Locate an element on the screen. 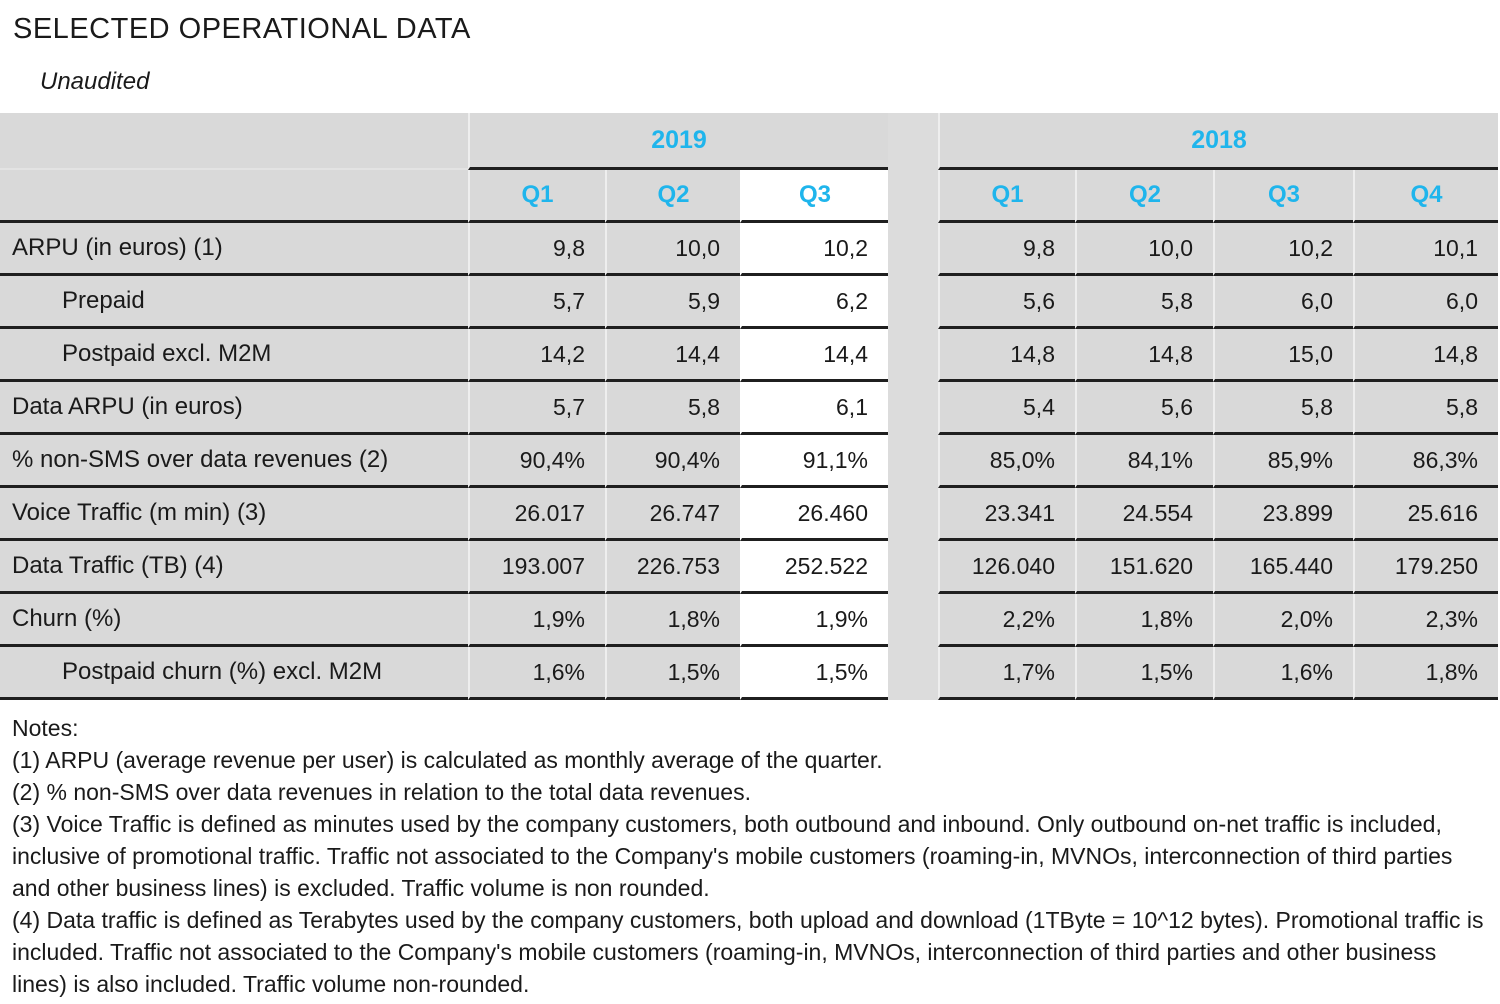 This screenshot has height=1004, width=1500. value-cell-2018-q4: 25.616 is located at coordinates (1425, 514).